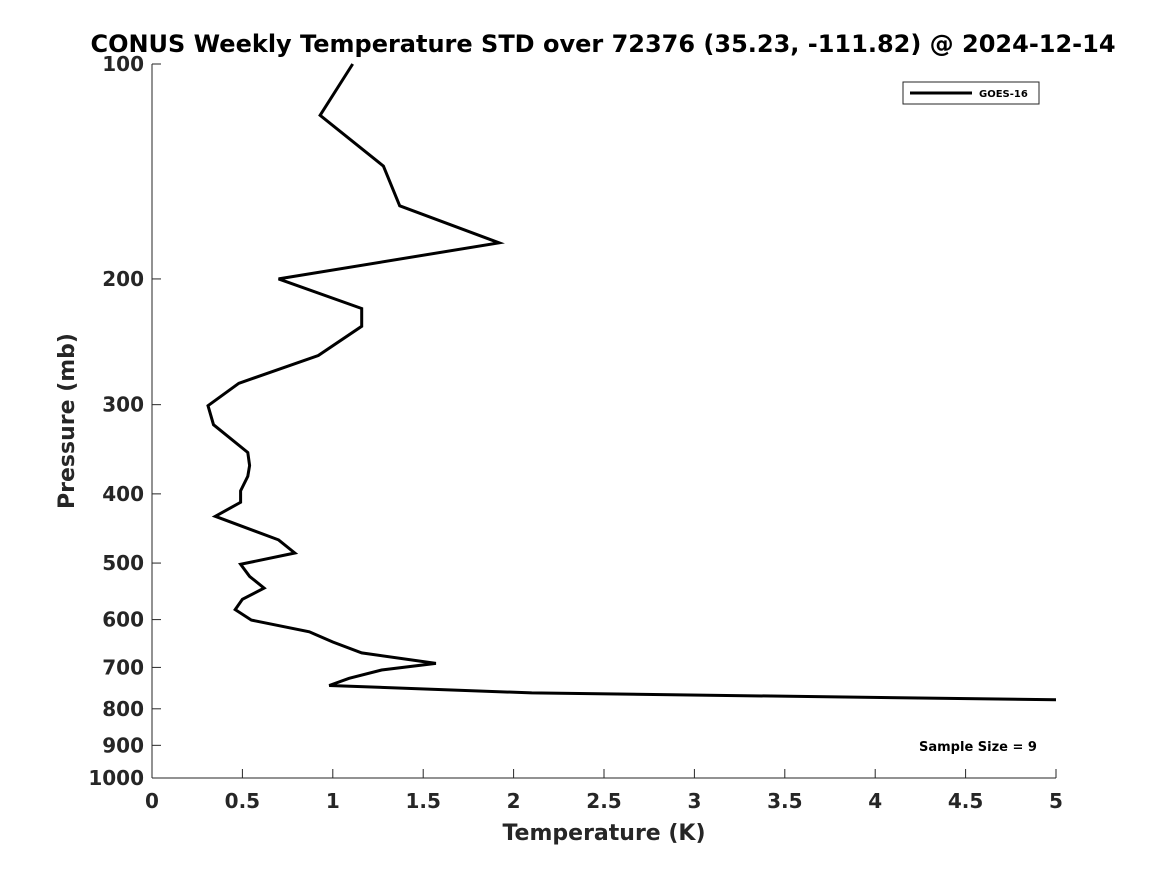 This screenshot has height=875, width=1167. I want to click on x-tick-label: 5, so click(1056, 801).